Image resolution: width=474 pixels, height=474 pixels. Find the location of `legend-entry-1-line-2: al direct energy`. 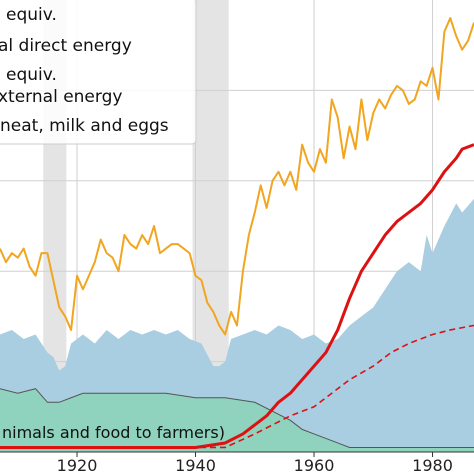

legend-entry-1-line-2: al direct energy is located at coordinates (66, 46).